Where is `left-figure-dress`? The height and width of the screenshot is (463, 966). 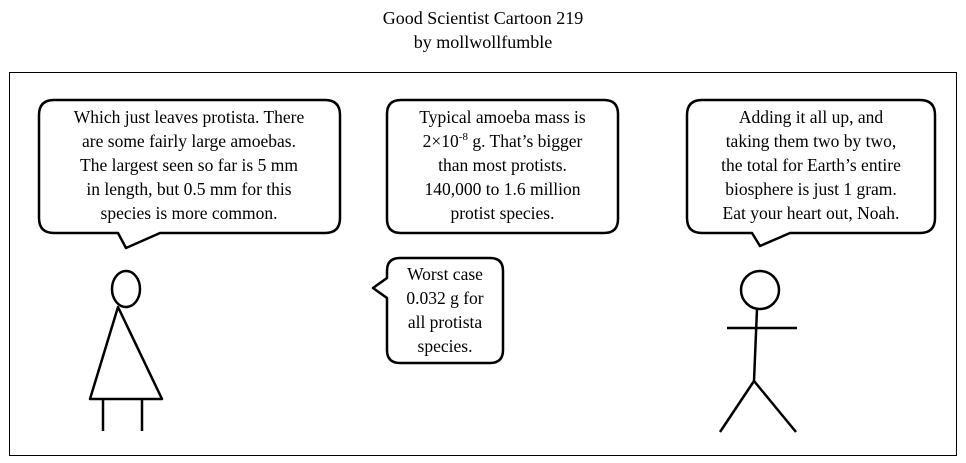 left-figure-dress is located at coordinates (126, 353).